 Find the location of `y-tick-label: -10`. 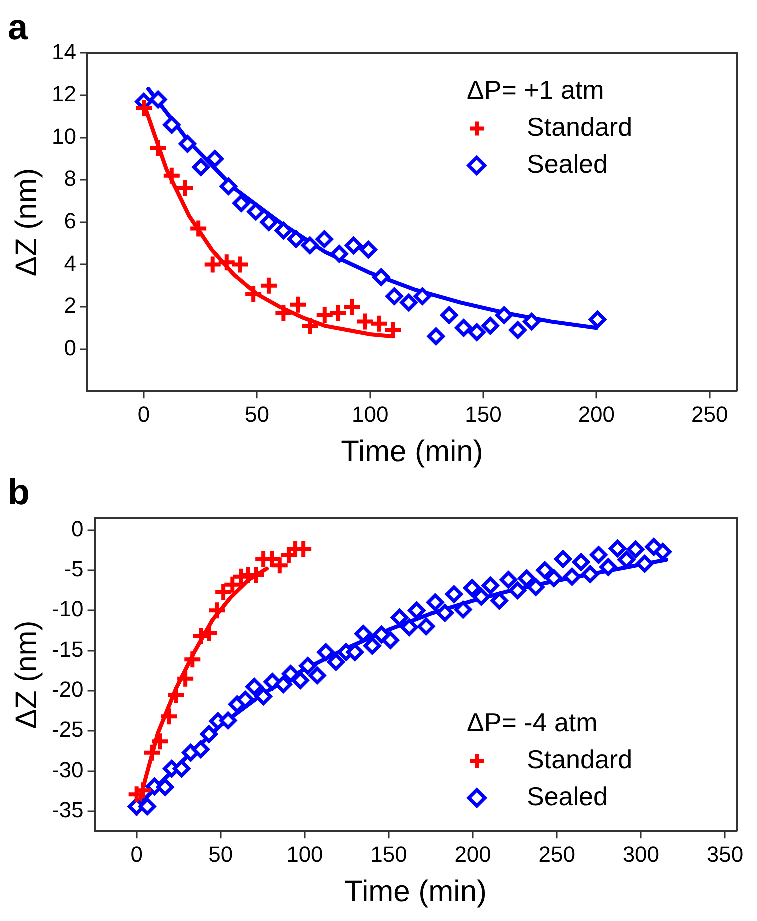

y-tick-label: -10 is located at coordinates (68, 609).